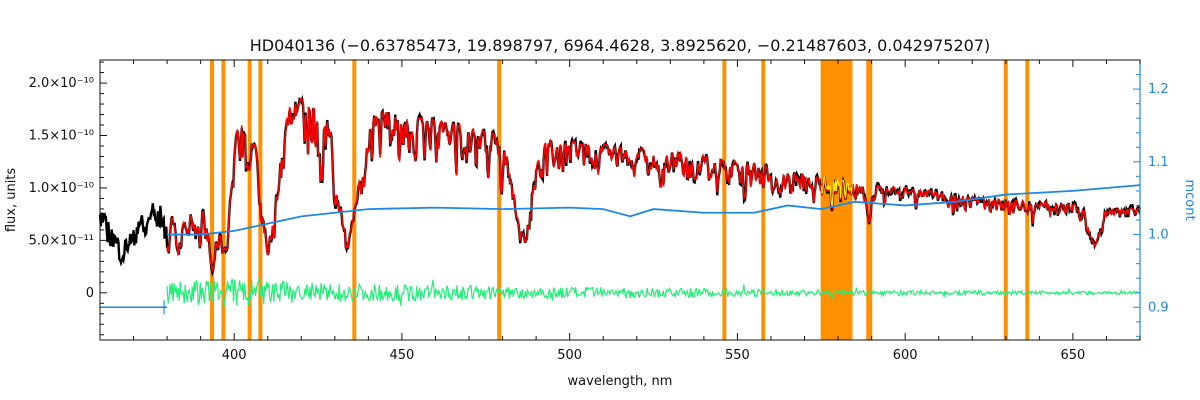 This screenshot has width=1200, height=400. What do you see at coordinates (1189, 199) in the screenshot?
I see `y2-axis-label: mcont` at bounding box center [1189, 199].